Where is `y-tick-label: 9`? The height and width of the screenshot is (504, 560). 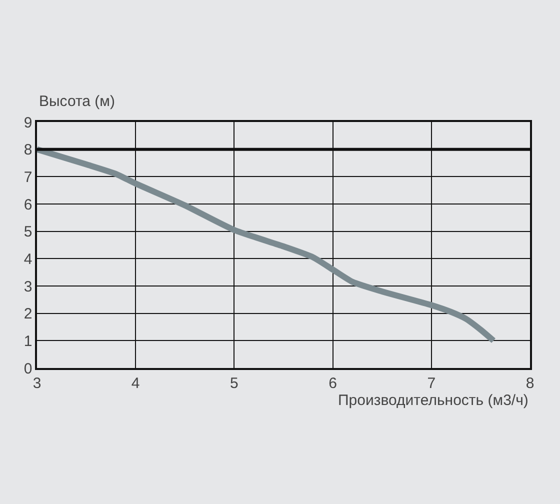
y-tick-label: 9 is located at coordinates (28, 123).